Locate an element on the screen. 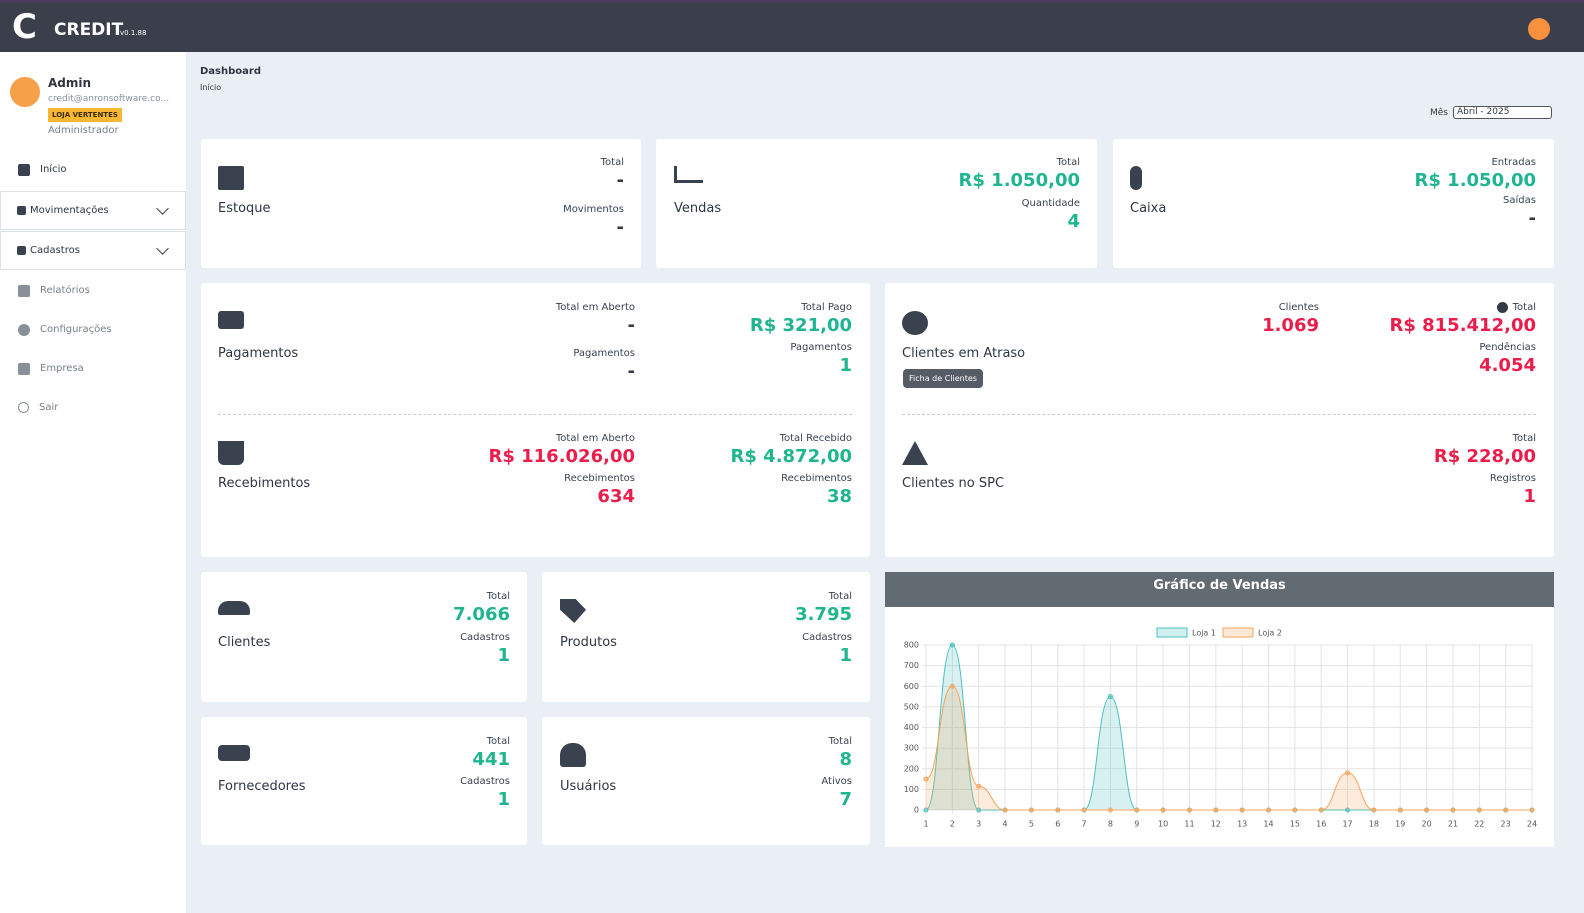 Image resolution: width=1584 pixels, height=913 pixels. x-tick-label: 5 is located at coordinates (1031, 824).